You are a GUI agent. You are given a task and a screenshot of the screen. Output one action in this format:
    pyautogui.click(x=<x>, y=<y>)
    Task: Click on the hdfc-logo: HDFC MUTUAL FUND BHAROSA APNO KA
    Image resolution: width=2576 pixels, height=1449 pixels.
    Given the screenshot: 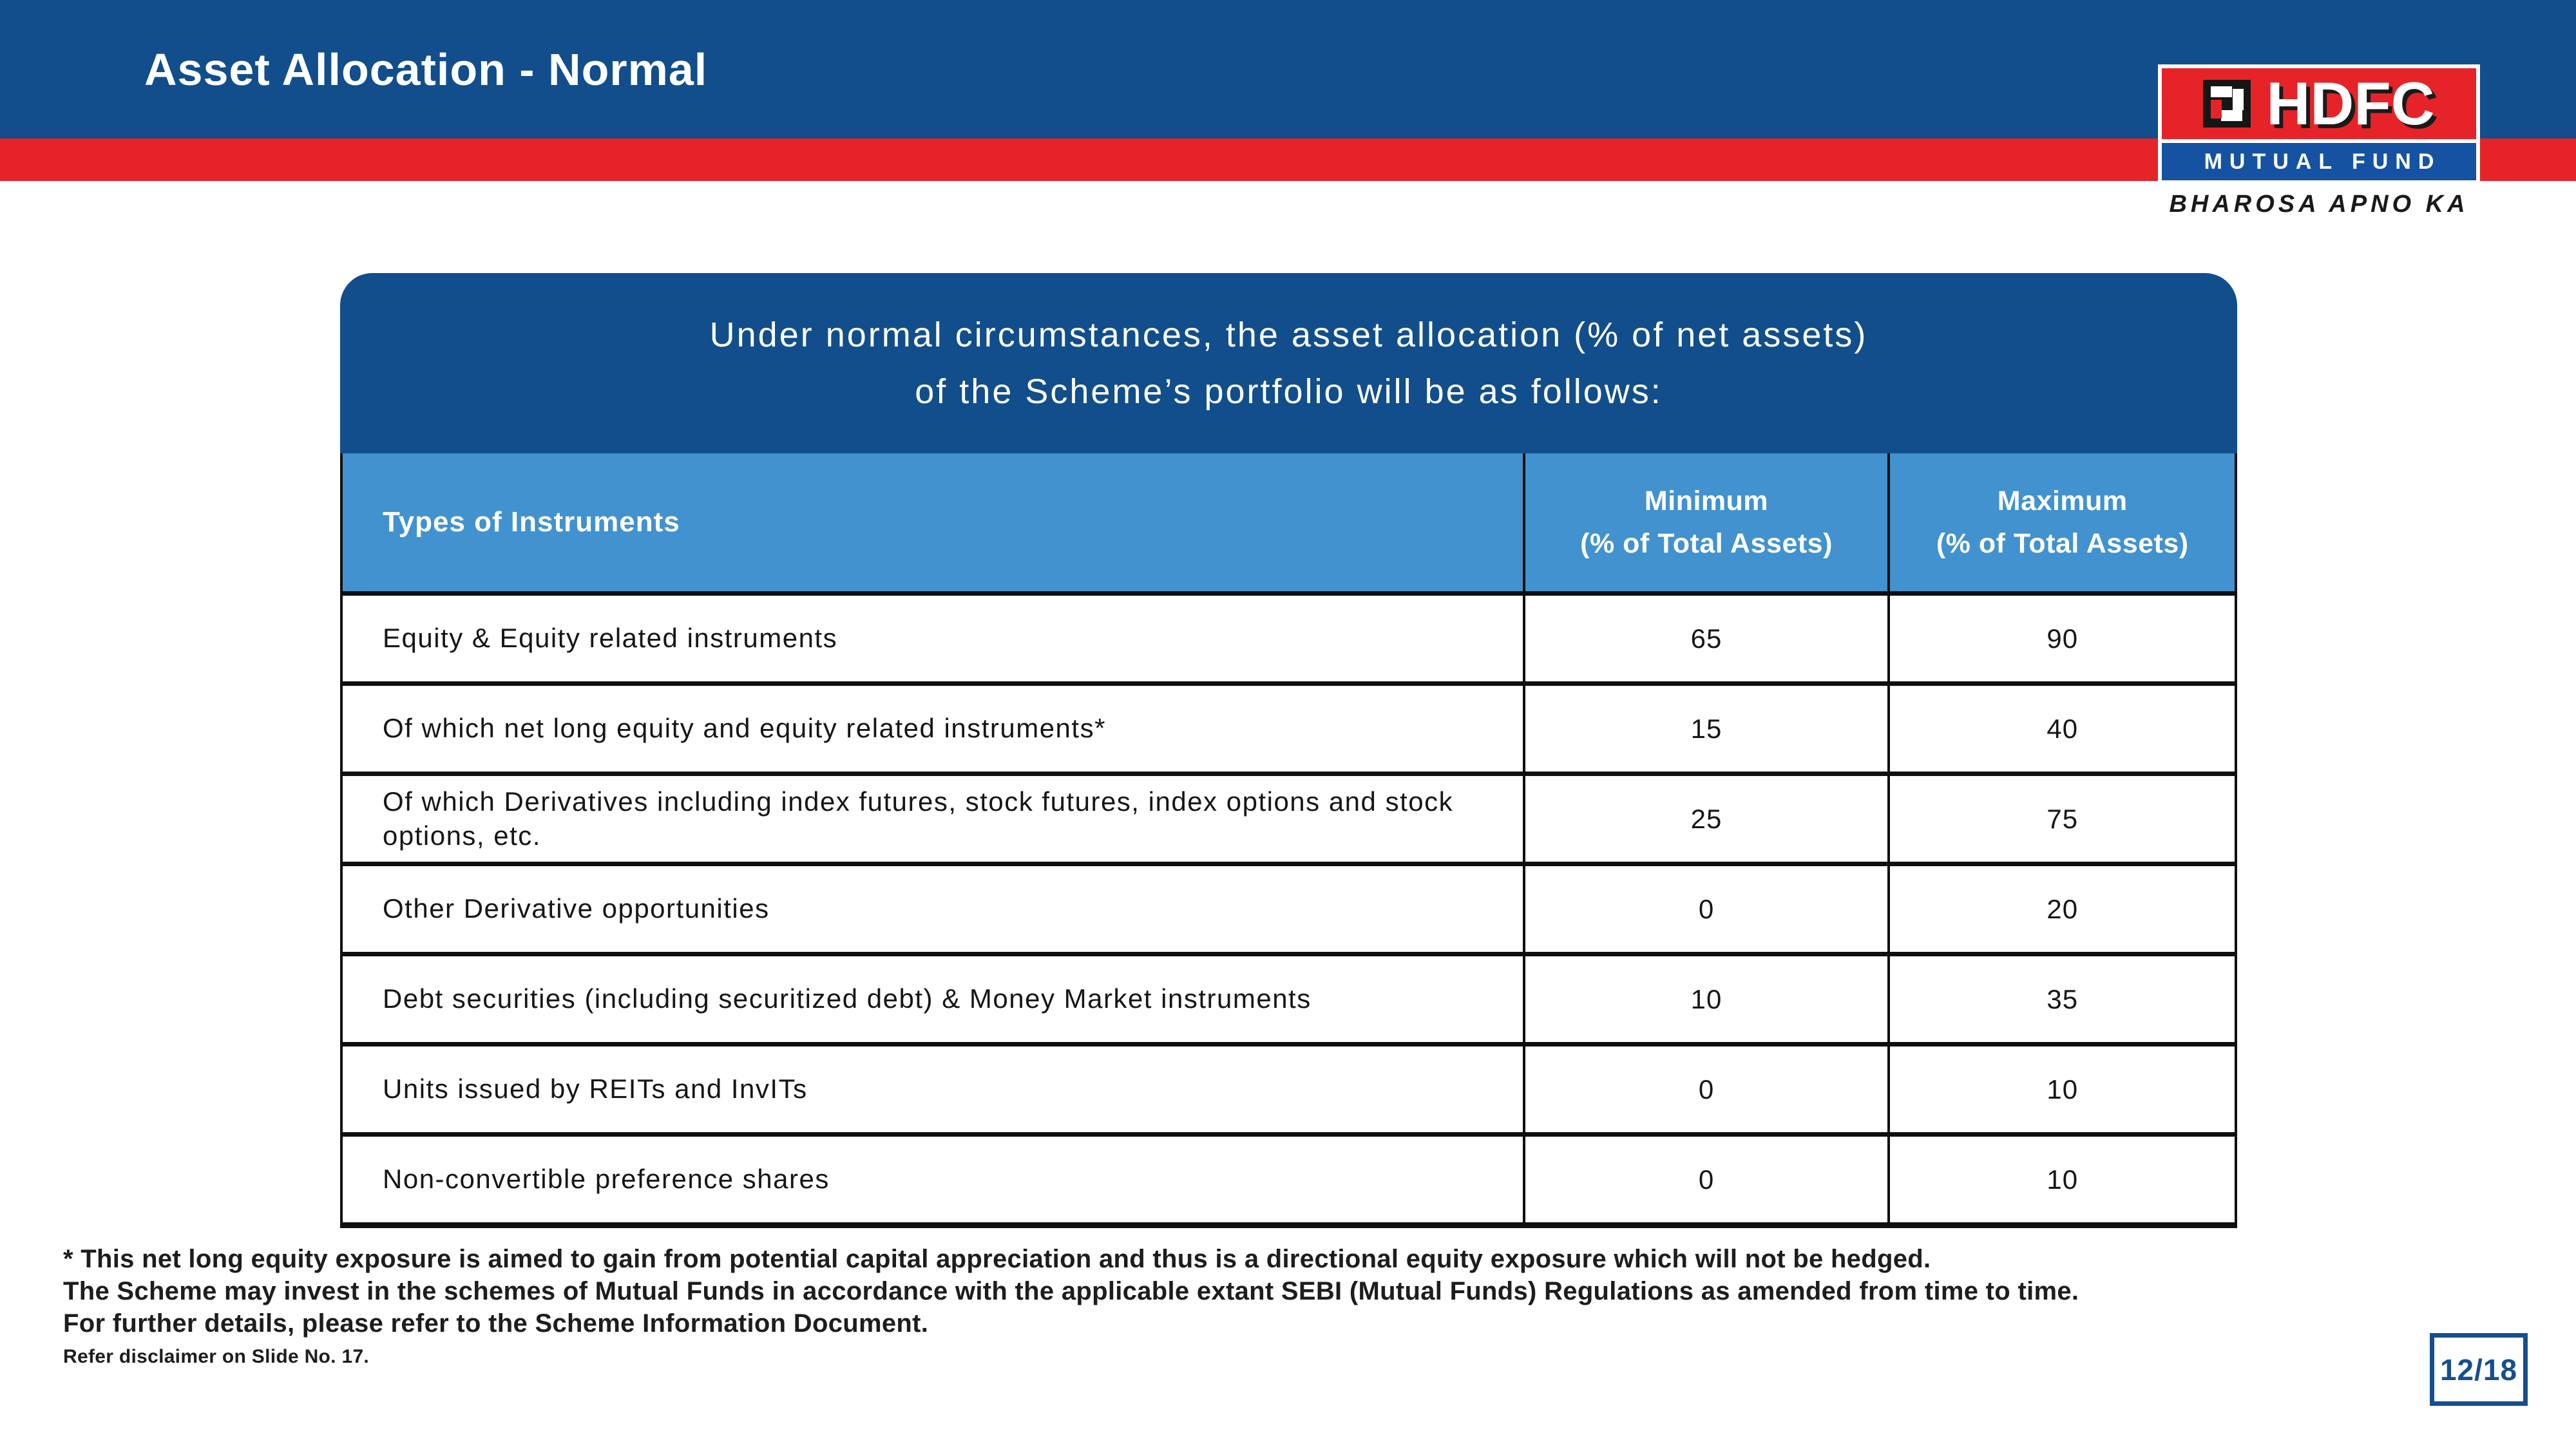 What is the action you would take?
    pyautogui.click(x=2319, y=141)
    